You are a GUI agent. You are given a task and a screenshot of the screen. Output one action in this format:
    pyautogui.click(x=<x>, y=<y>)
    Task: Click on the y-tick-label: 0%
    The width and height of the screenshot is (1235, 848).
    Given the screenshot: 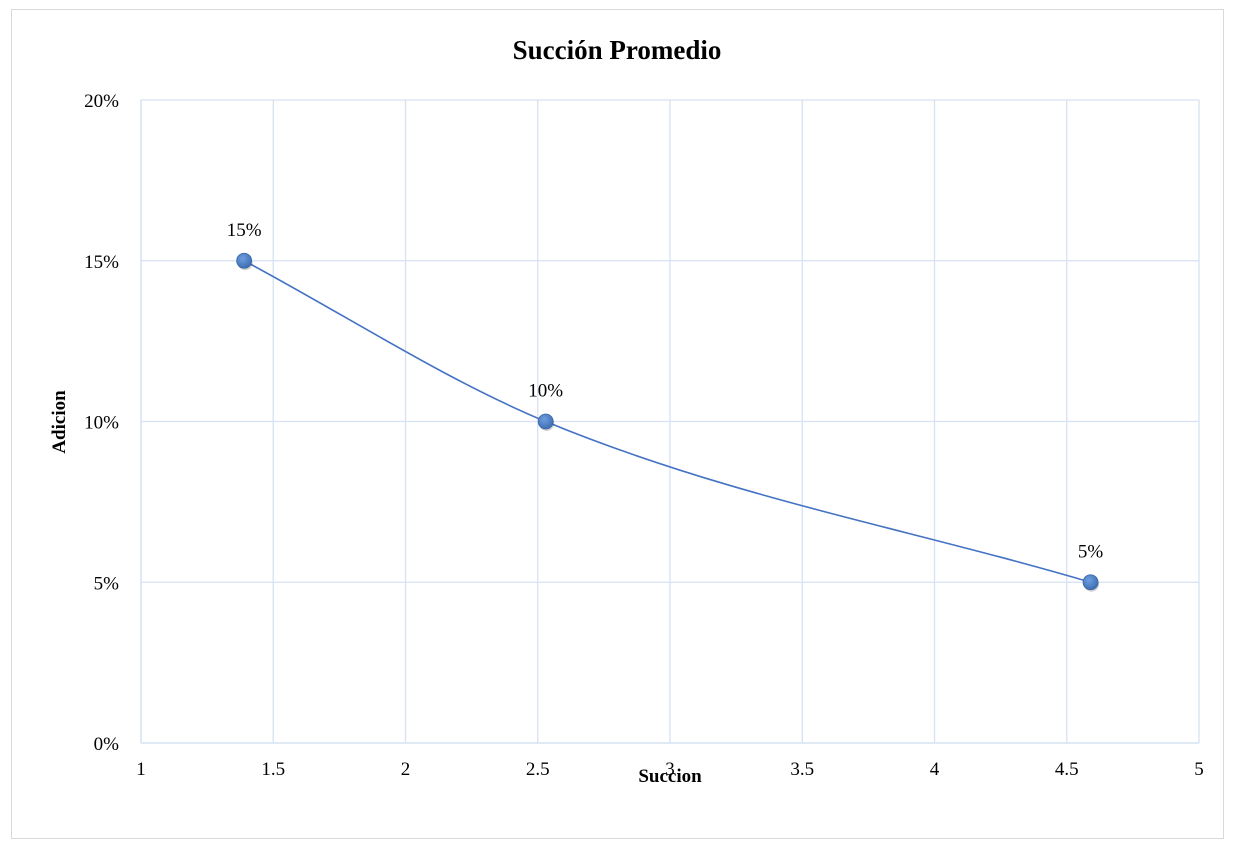 What is the action you would take?
    pyautogui.click(x=107, y=744)
    